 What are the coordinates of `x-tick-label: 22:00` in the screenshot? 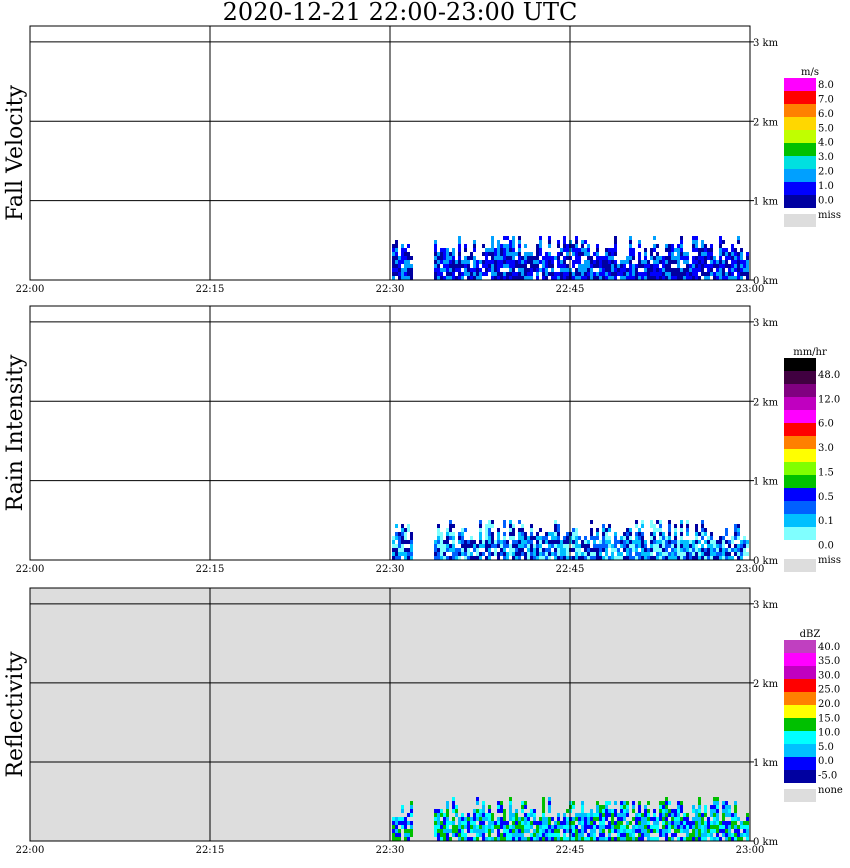 It's located at (30, 569).